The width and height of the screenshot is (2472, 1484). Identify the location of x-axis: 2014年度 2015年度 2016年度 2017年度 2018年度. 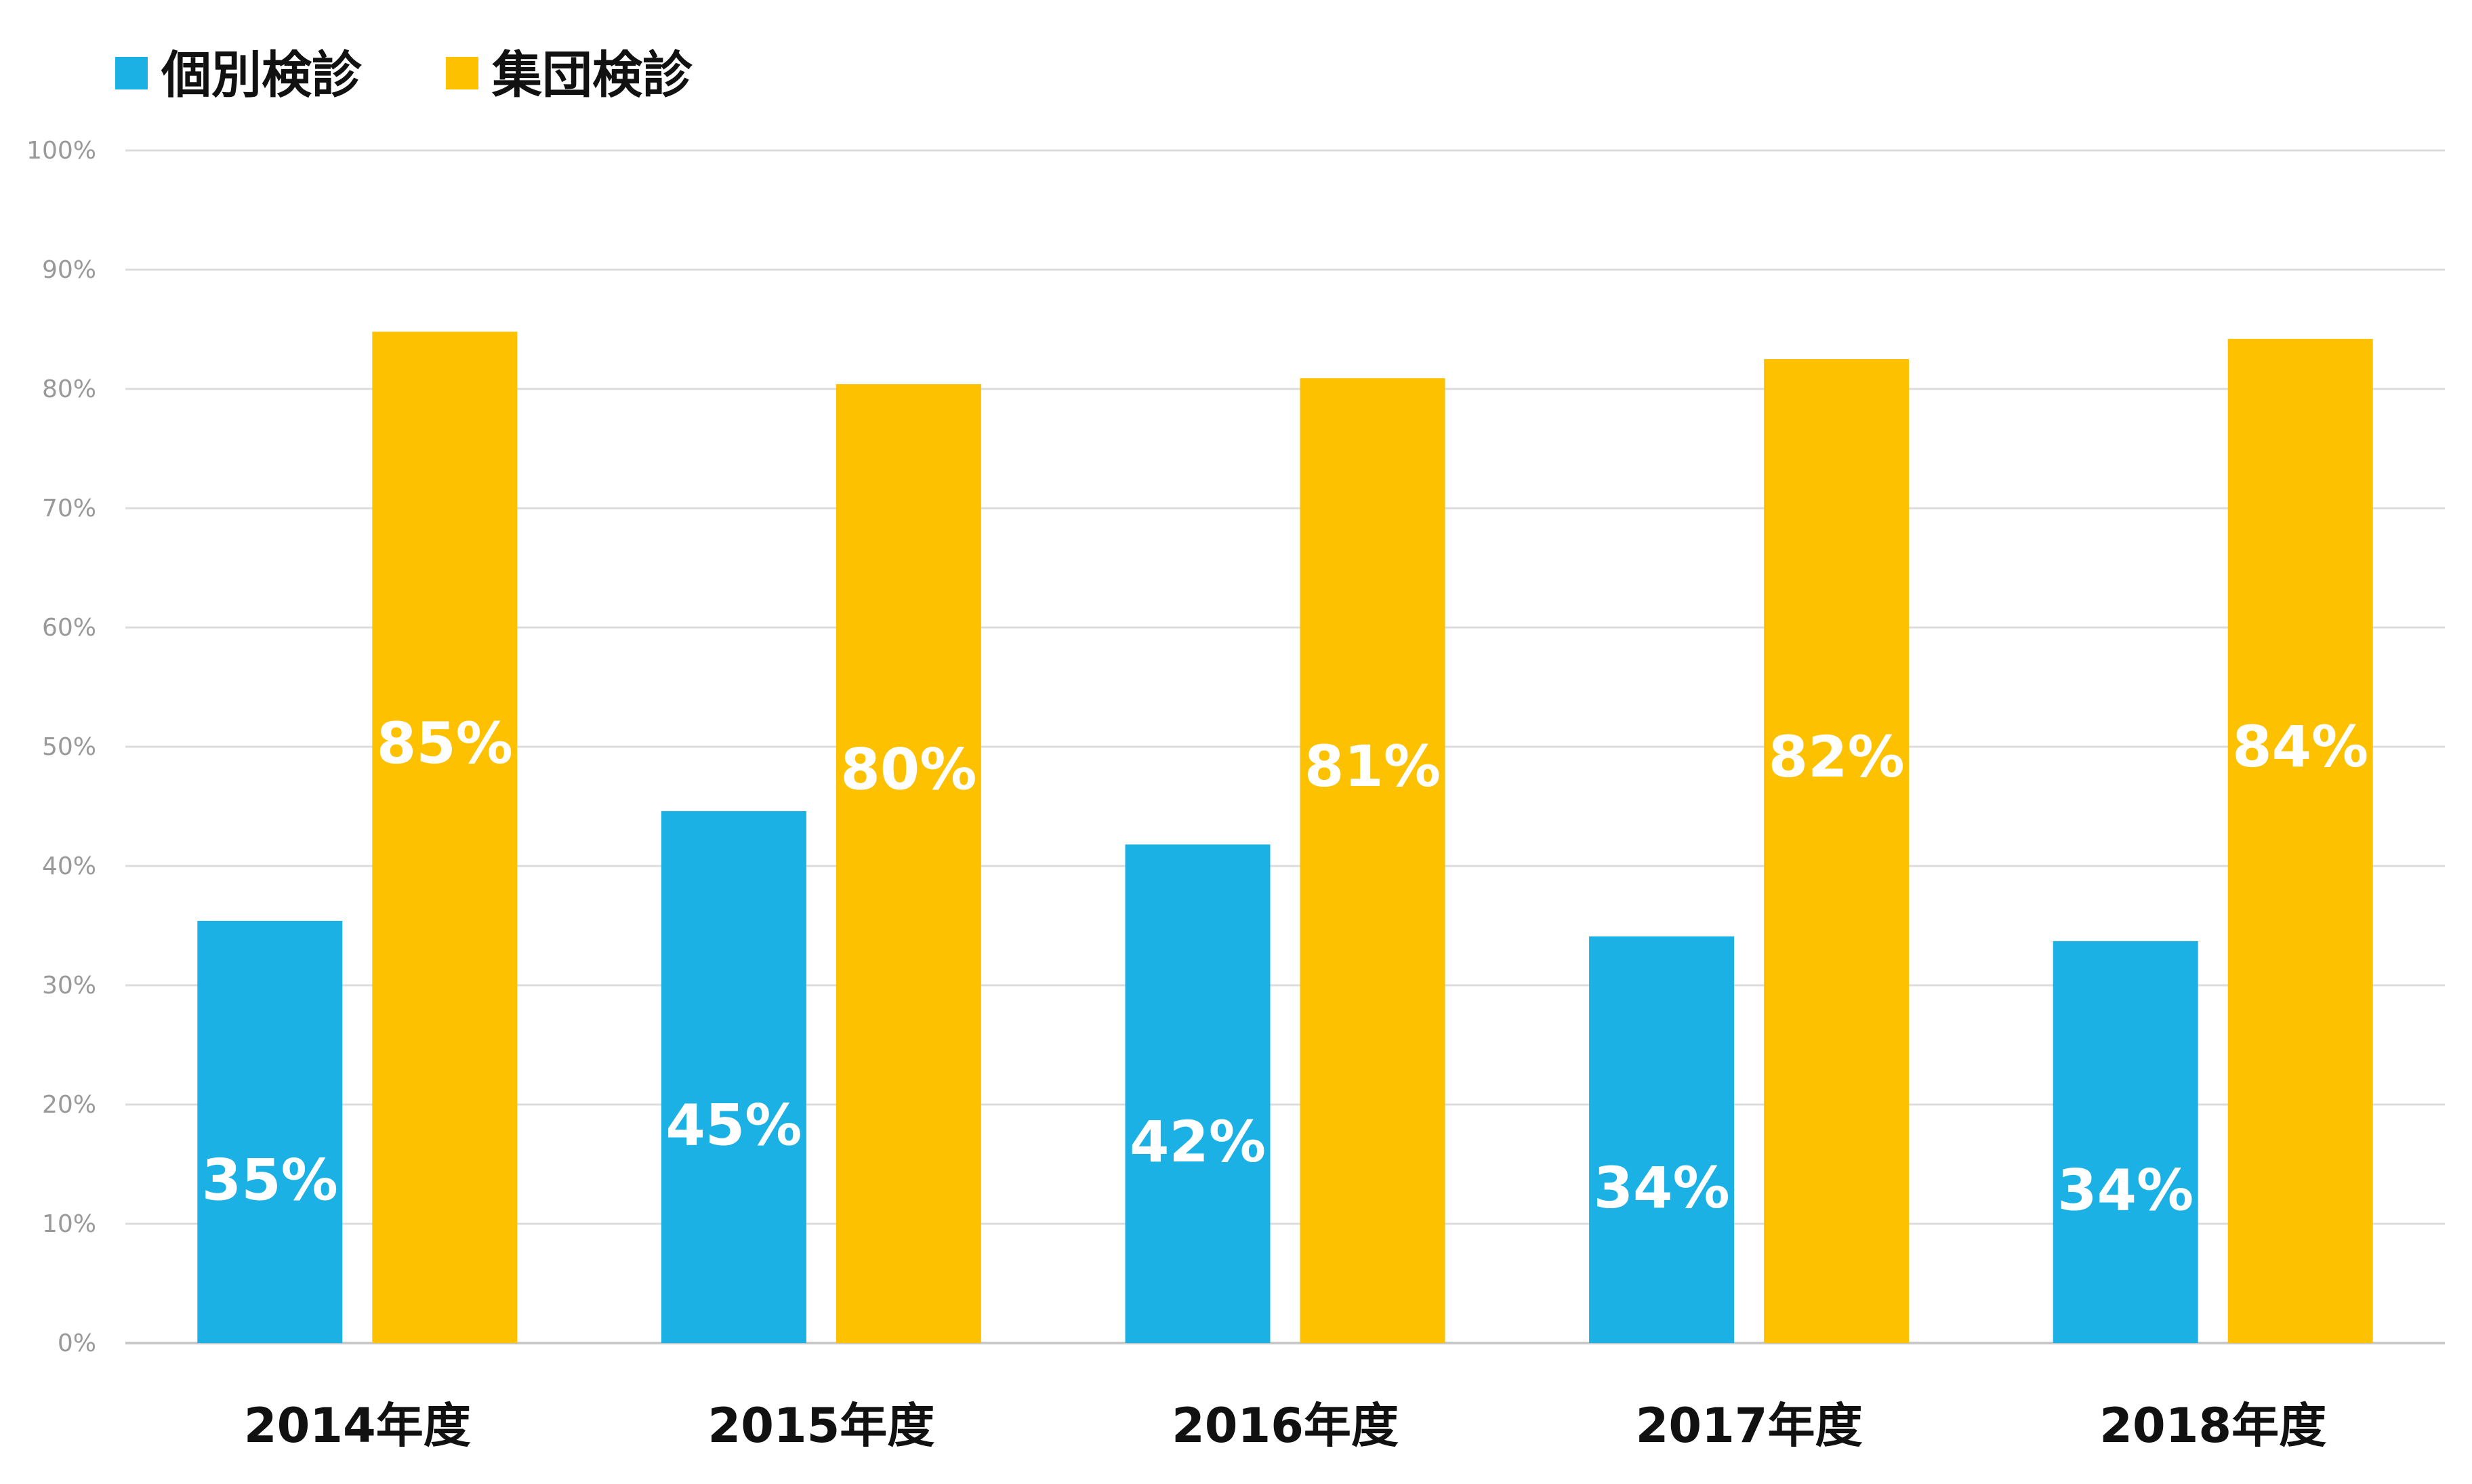
(1285, 1426).